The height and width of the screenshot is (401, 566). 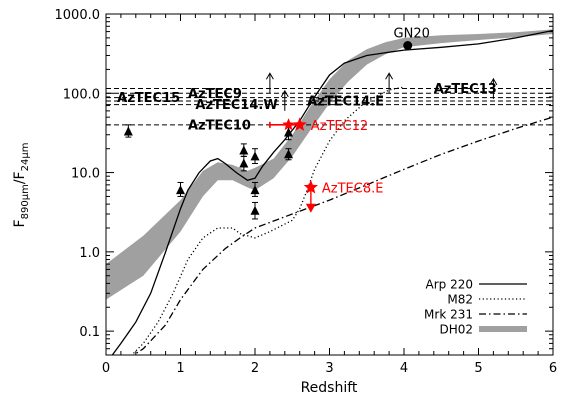 I want to click on y-axis-title-sep: /F, so click(x=20, y=177).